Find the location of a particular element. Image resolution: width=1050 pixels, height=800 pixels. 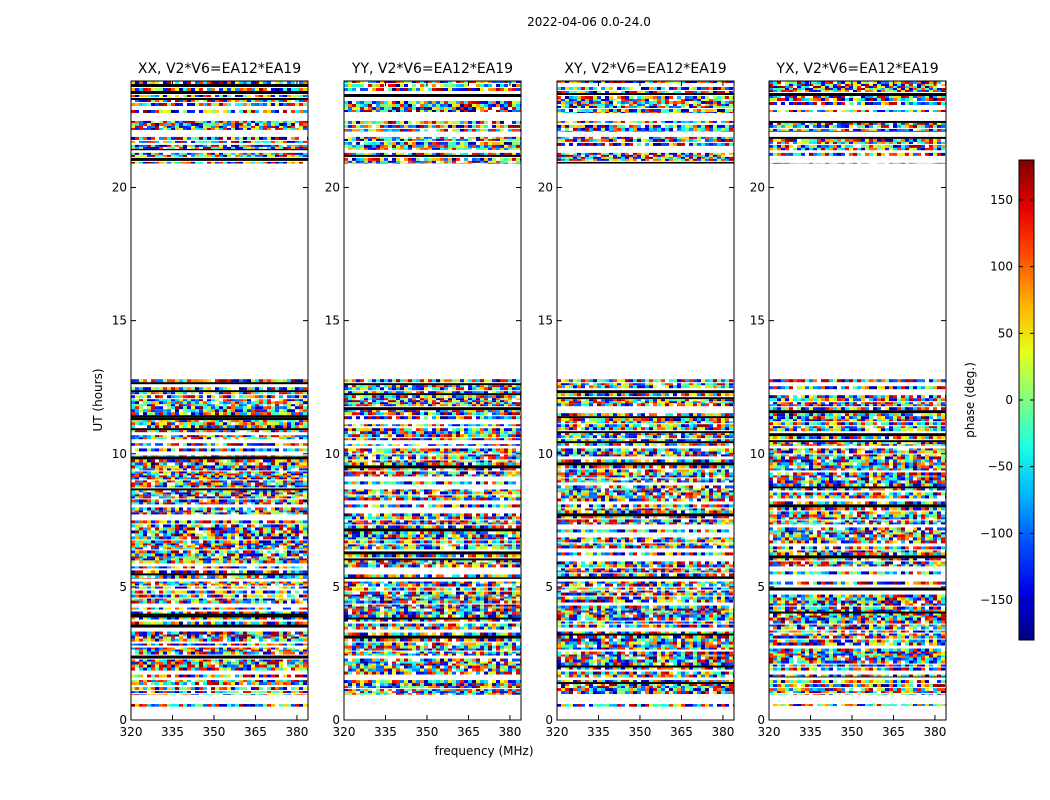

colorbar-tick-label: −100 is located at coordinates (996, 533).